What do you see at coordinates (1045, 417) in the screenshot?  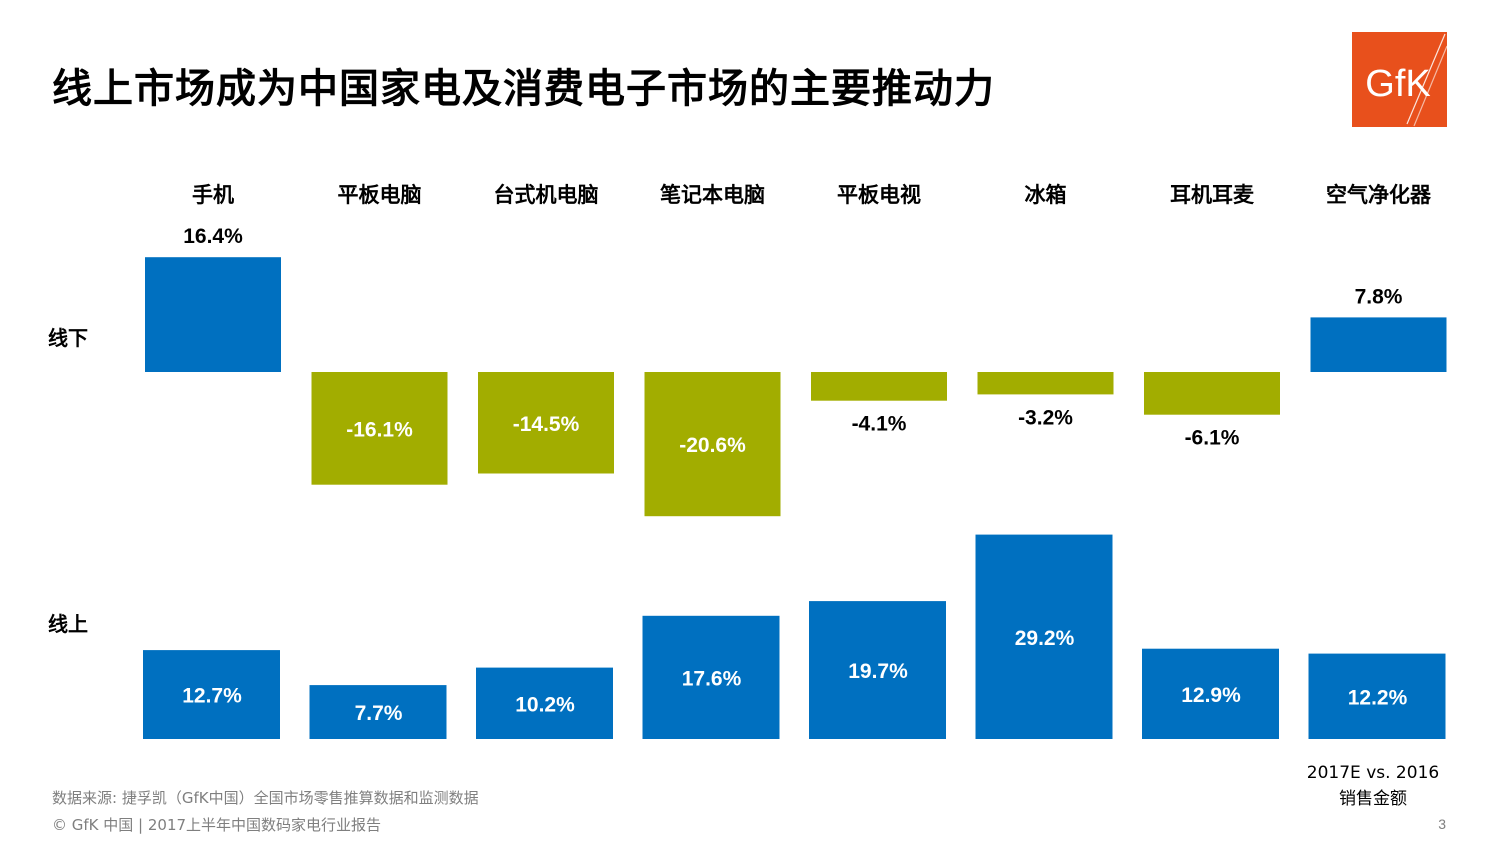 I see `data-label-offline: -3.2%` at bounding box center [1045, 417].